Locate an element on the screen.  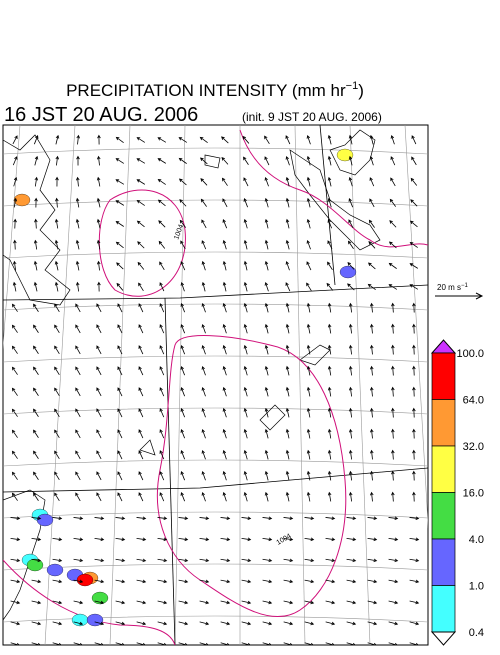
colorbar-label: 0.4 is located at coordinates (476, 633).